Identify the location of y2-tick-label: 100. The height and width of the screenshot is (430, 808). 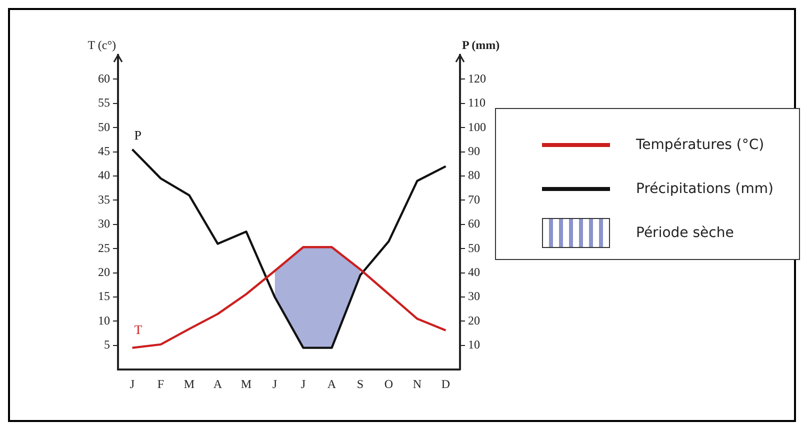
(477, 127).